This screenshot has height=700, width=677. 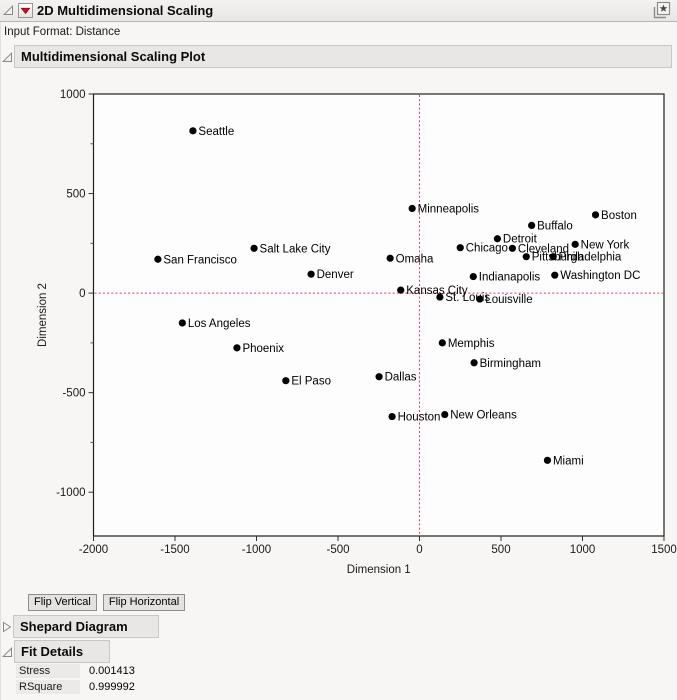 What do you see at coordinates (664, 550) in the screenshot?
I see `x-tick-label: 1500` at bounding box center [664, 550].